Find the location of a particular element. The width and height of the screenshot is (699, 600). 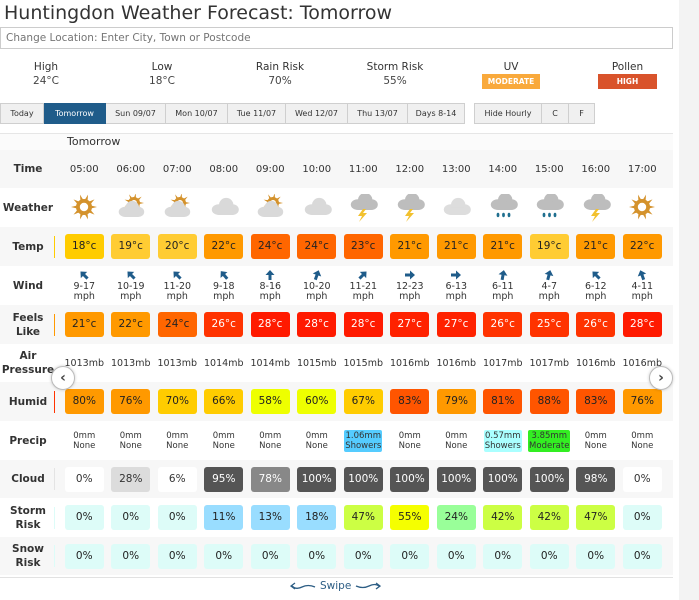

humid-label-text: Humid is located at coordinates (28, 401).